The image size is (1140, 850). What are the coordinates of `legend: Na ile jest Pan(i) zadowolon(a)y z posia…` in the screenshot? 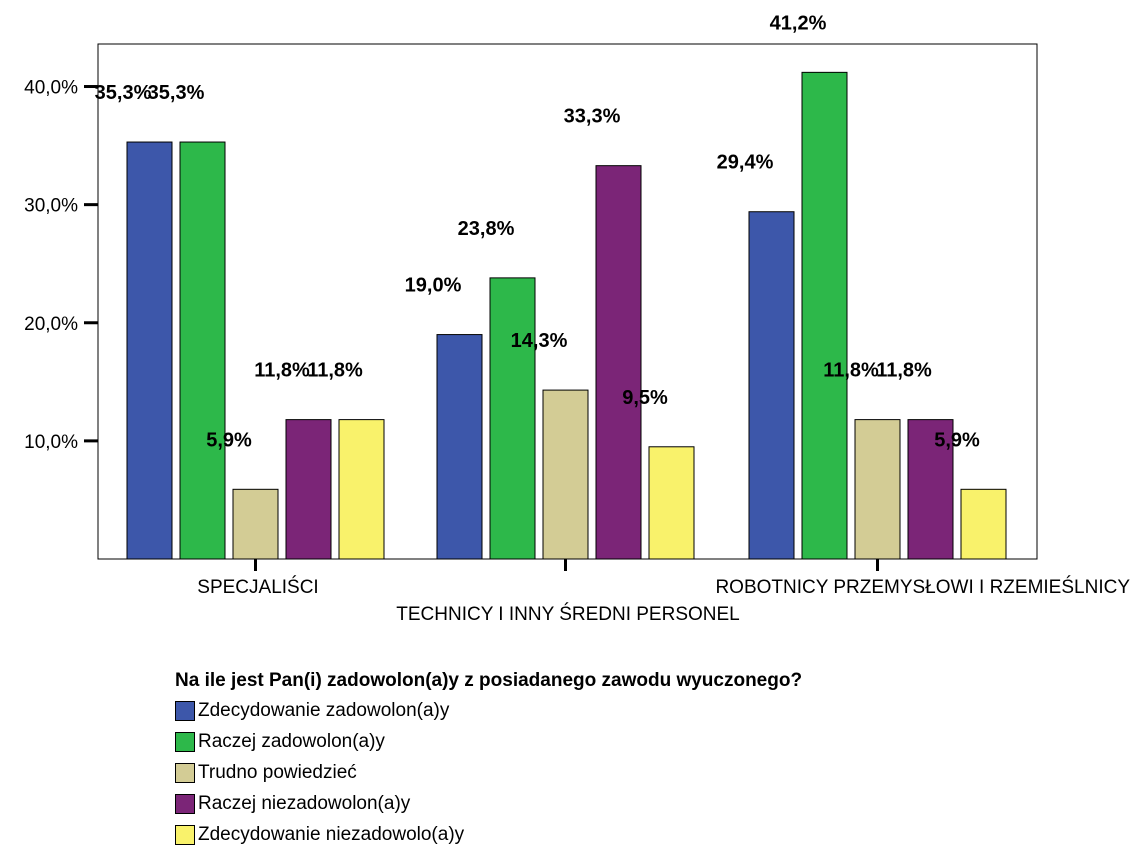 It's located at (488, 760).